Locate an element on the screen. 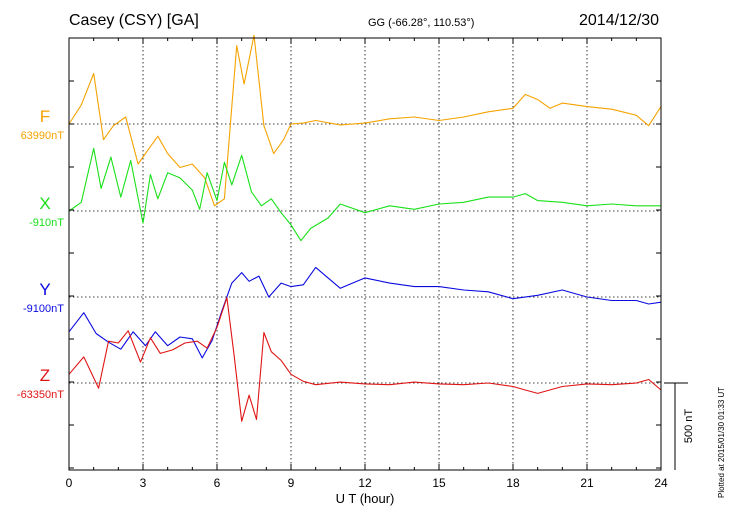 Image resolution: width=730 pixels, height=520 pixels. x-tick-label: 6 is located at coordinates (217, 483).